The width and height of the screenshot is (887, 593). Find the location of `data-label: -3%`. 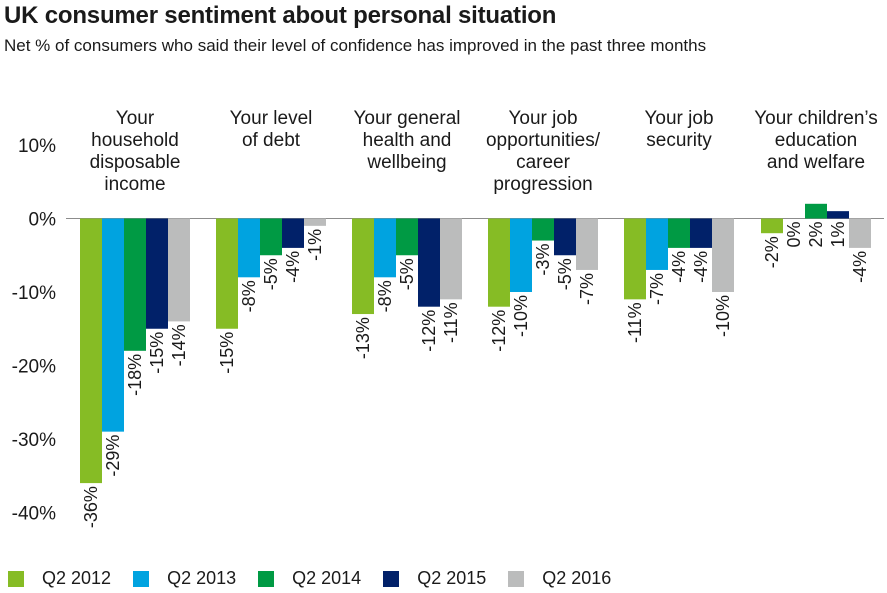

data-label: -3% is located at coordinates (543, 260).